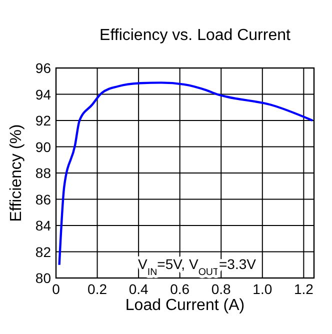 The image size is (332, 334). I want to click on y-tick-label: 86, so click(43, 199).